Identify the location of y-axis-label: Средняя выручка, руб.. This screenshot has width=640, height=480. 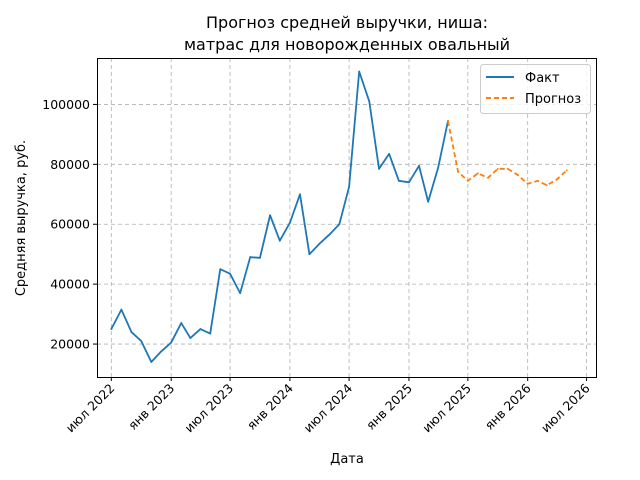
(21, 218).